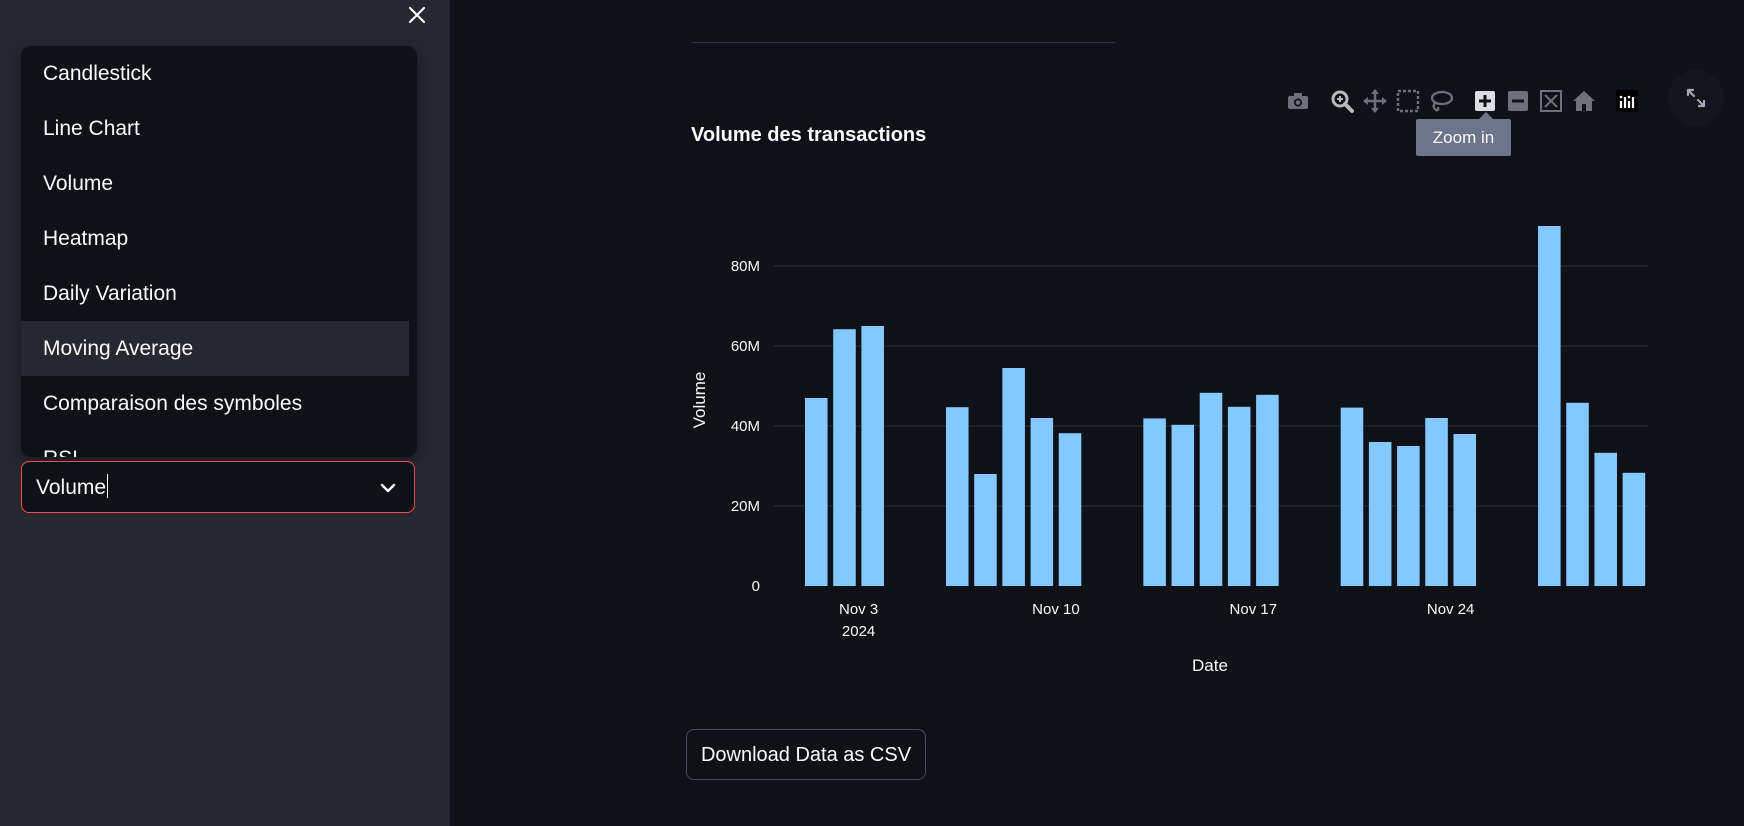 This screenshot has width=1744, height=826. Describe the element at coordinates (809, 135) in the screenshot. I see `chart-title: Volume des transactions` at that location.